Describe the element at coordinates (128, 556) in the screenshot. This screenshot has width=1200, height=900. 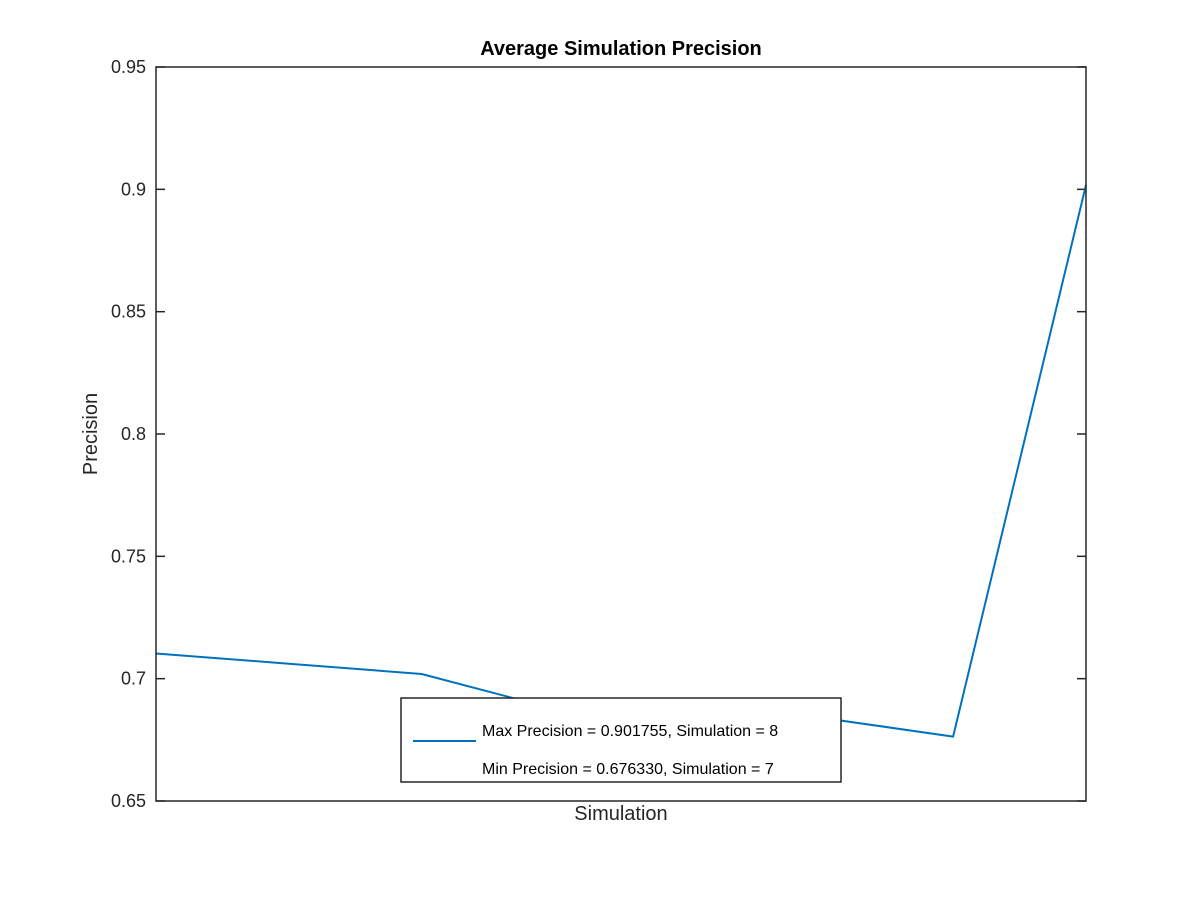
I see `y-tick-label: 0.75` at that location.